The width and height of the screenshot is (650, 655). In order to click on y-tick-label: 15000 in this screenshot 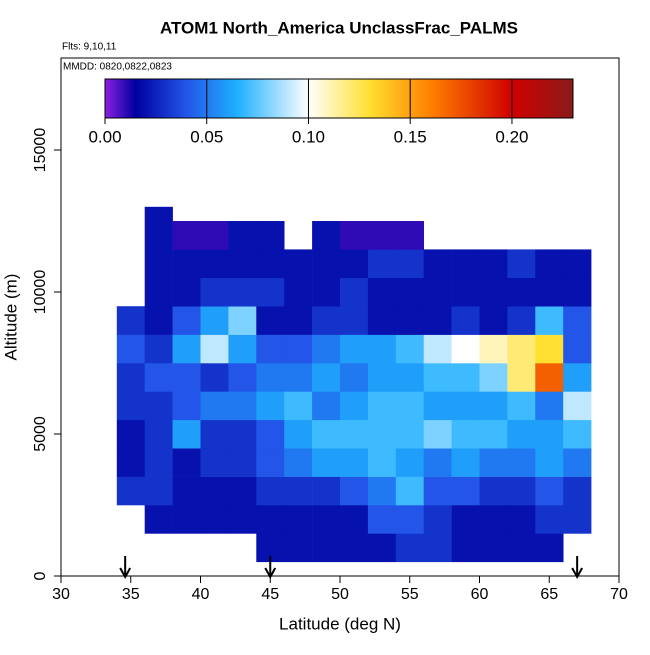, I will do `click(40, 150)`.